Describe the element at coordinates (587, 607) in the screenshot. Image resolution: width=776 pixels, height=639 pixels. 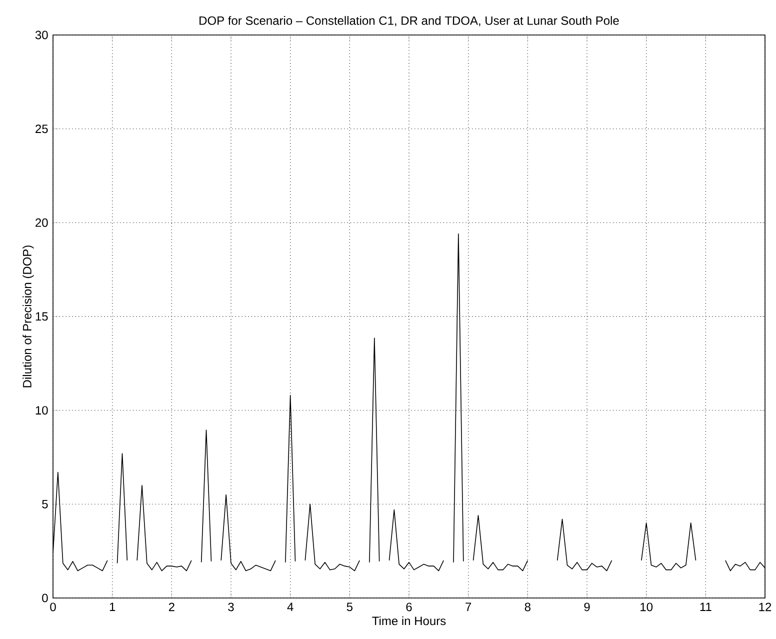
I see `x-tick-label: 9` at that location.